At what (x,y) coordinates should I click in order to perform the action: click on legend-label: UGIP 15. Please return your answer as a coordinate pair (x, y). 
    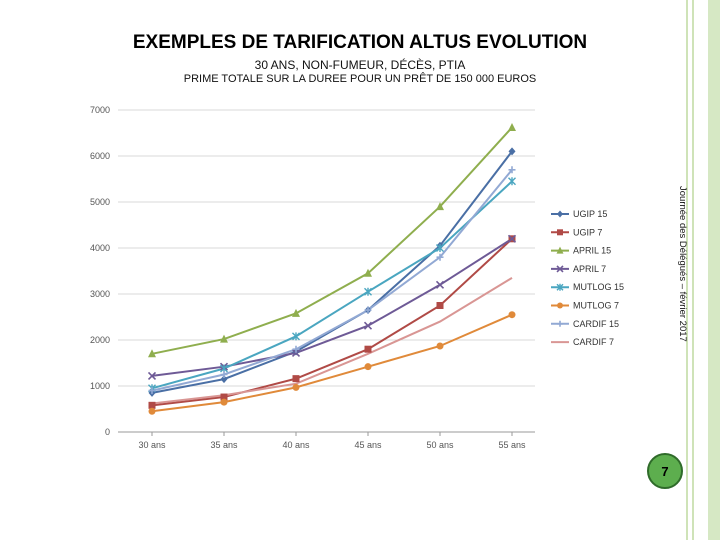
    Looking at the image, I should click on (590, 214).